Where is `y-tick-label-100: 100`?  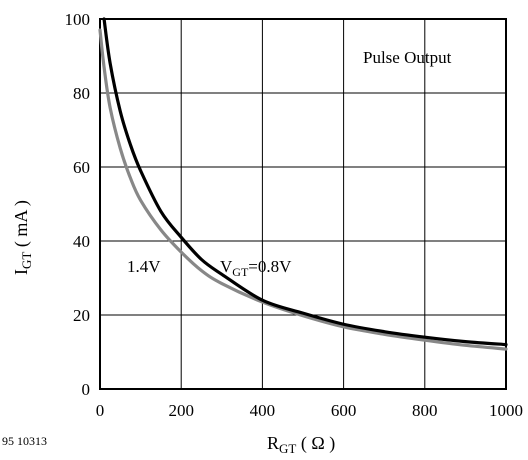
y-tick-label-100: 100 is located at coordinates (78, 19).